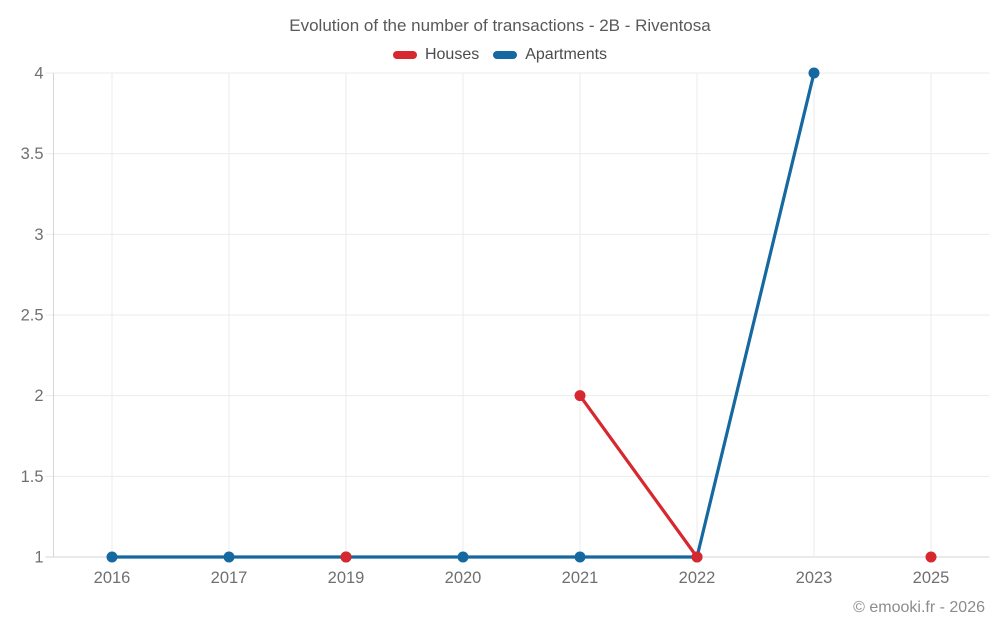 The image size is (1000, 625). Describe the element at coordinates (229, 557) in the screenshot. I see `point-apartments-2017` at that location.